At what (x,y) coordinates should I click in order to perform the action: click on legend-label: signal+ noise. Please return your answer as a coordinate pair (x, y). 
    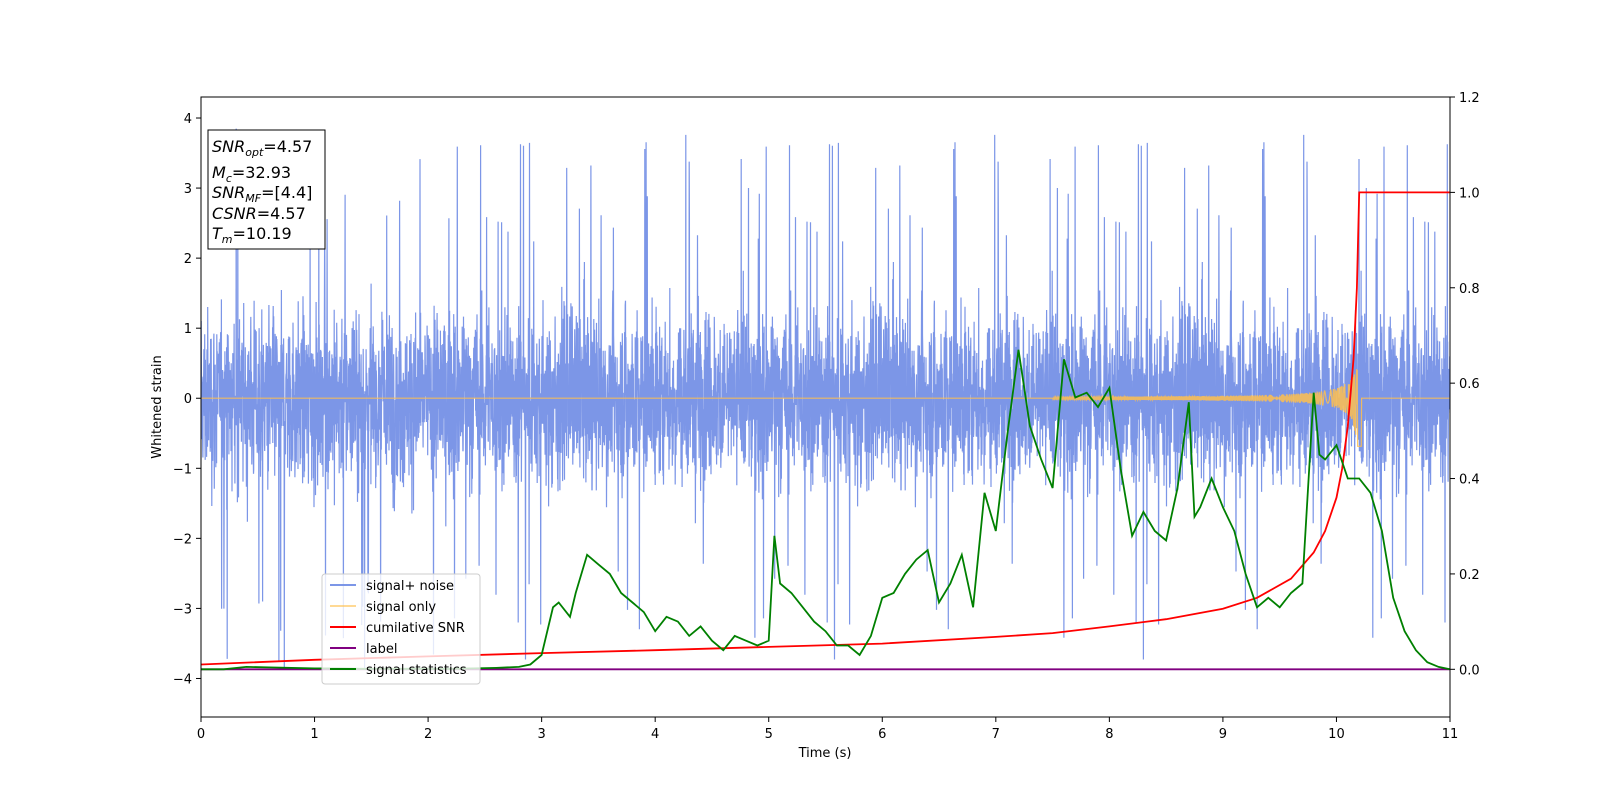
    Looking at the image, I should click on (410, 586).